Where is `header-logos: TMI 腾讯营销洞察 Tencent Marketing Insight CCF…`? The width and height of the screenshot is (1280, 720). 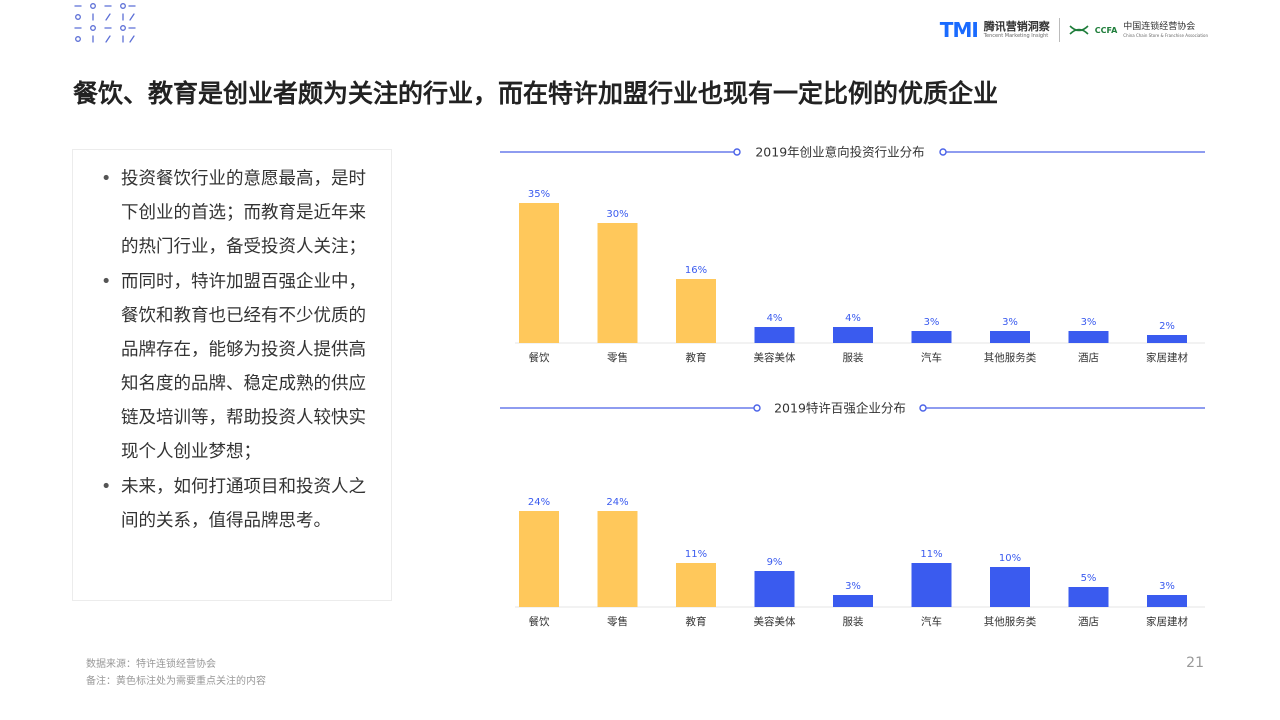 header-logos: TMI 腾讯营销洞察 Tencent Marketing Insight CCF… is located at coordinates (1074, 30).